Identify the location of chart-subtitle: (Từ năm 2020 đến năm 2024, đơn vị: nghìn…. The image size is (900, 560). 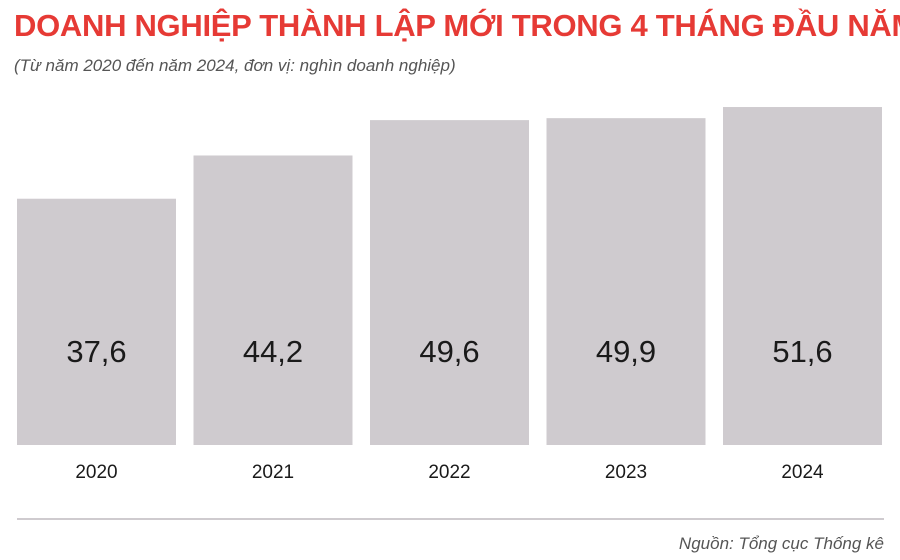
(235, 65).